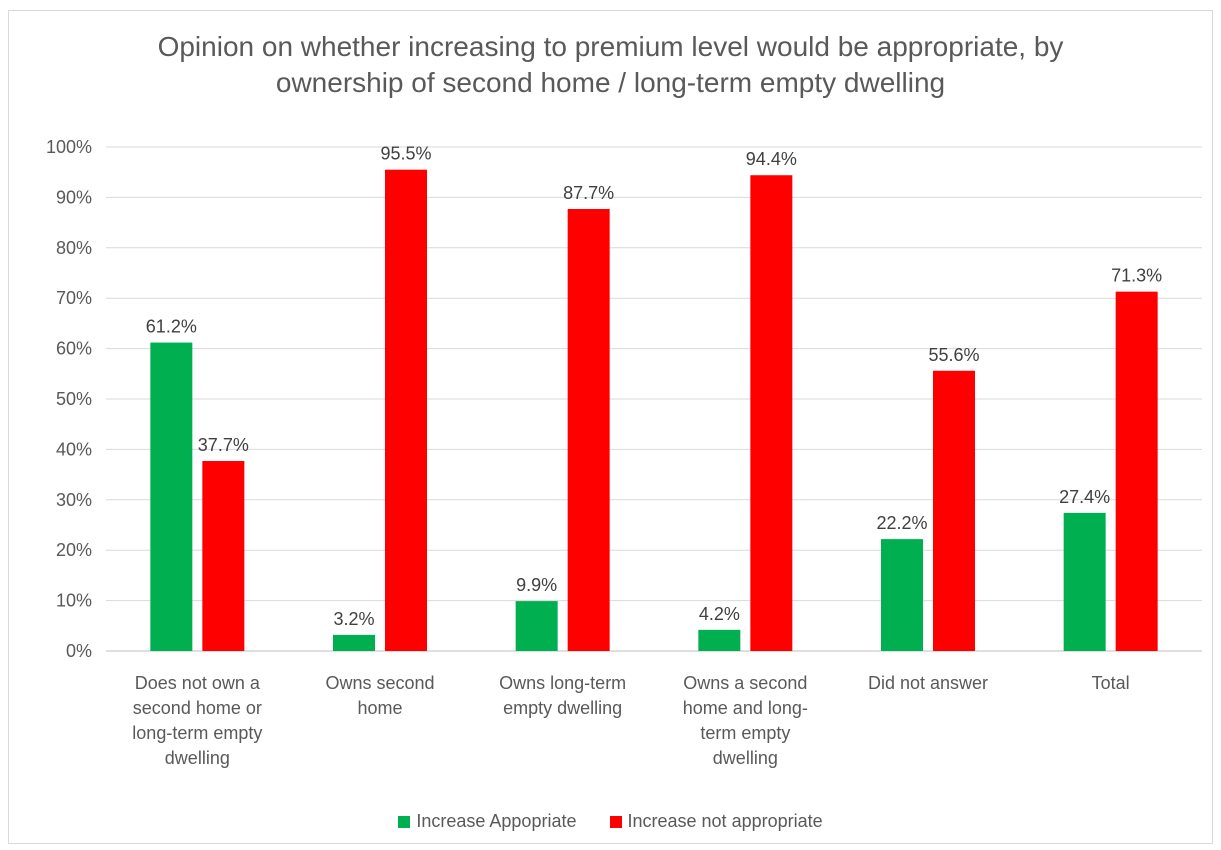 Image resolution: width=1221 pixels, height=850 pixels. I want to click on legend-label-increase-appropriate: Increase Appopriate, so click(496, 821).